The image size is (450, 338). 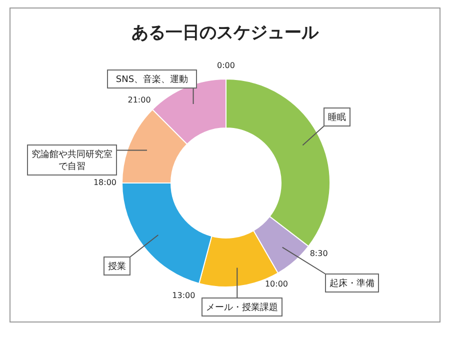 I want to click on text: 0:00, so click(x=226, y=65).